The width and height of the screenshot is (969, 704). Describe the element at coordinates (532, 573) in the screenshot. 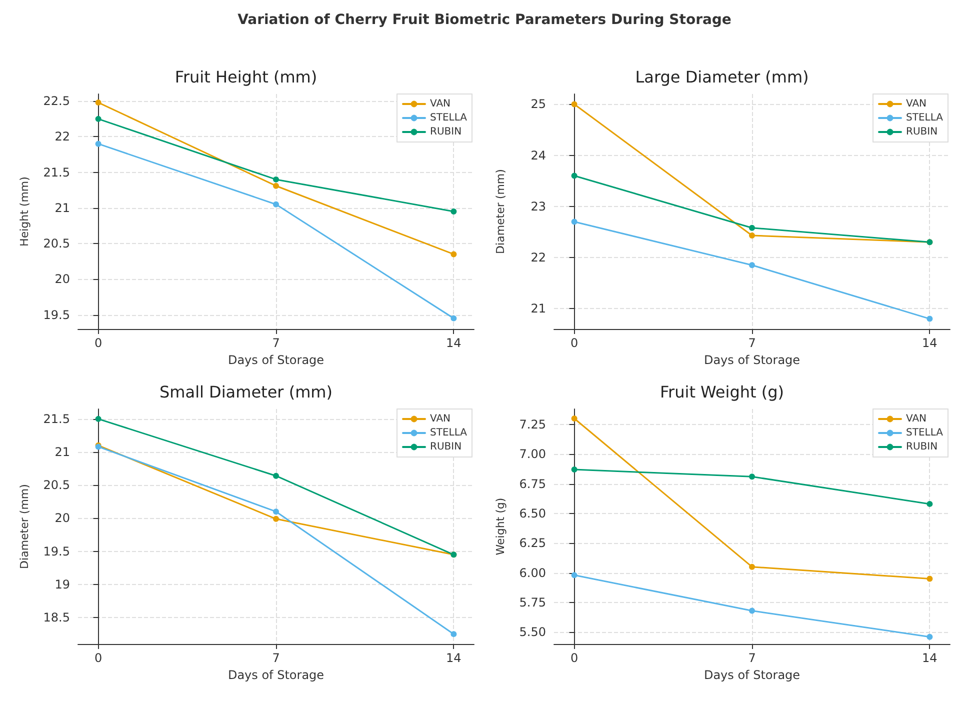

I see `y-tick-label: 6.00` at that location.